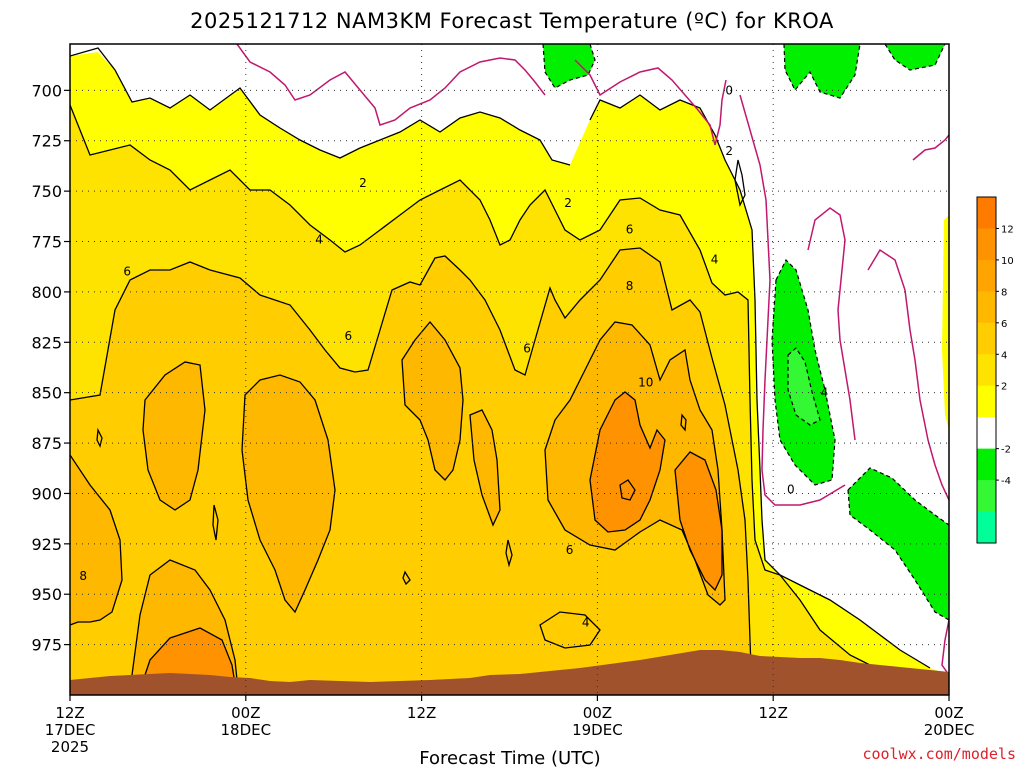  I want to click on y-tick-label: 950, so click(46, 594).